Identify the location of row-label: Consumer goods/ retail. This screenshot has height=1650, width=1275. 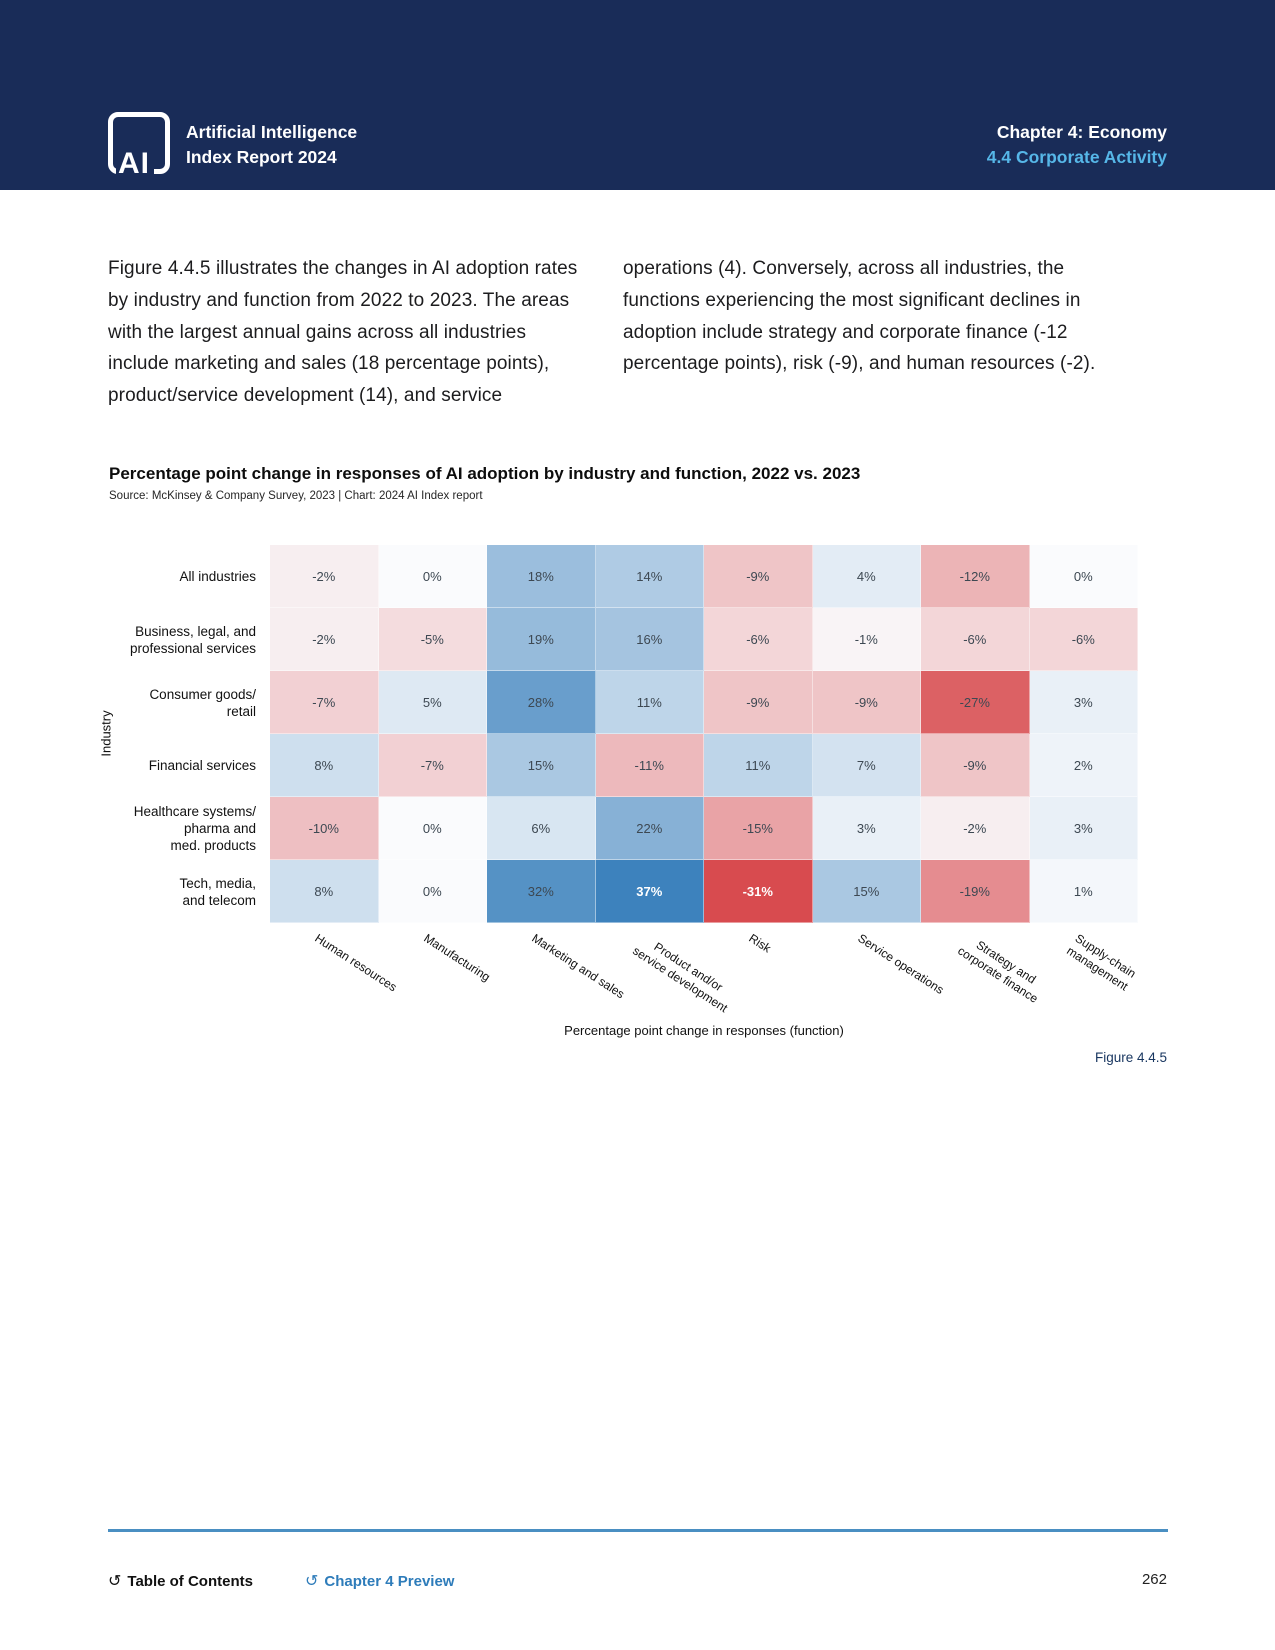
(202, 702).